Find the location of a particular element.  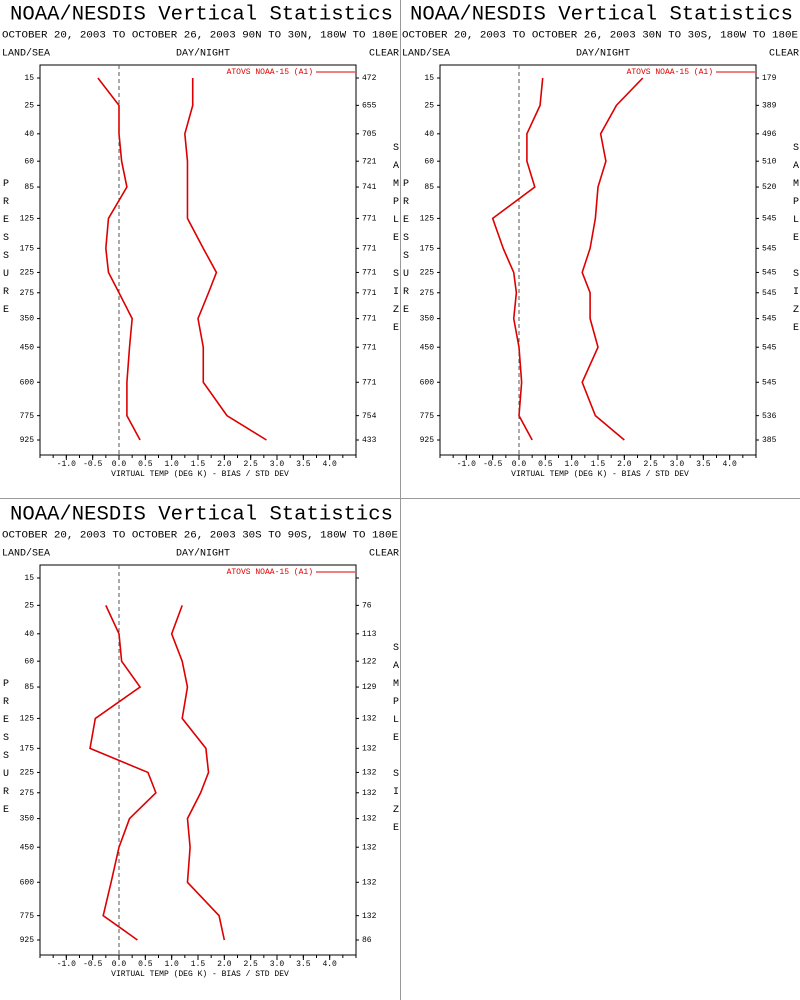

chart-title: NOAA/NESDIS Vertical Statistics is located at coordinates (601, 14).